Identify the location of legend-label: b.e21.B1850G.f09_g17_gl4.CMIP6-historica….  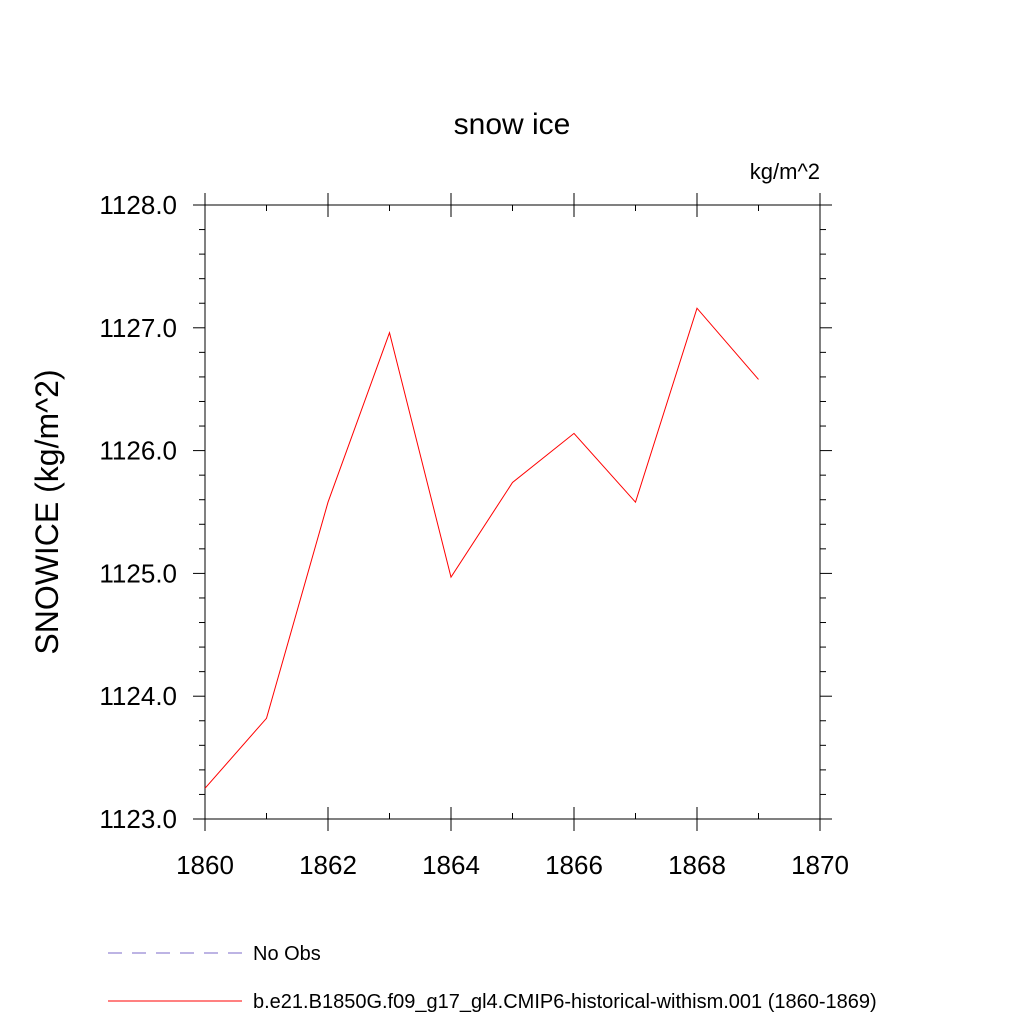
(565, 1002).